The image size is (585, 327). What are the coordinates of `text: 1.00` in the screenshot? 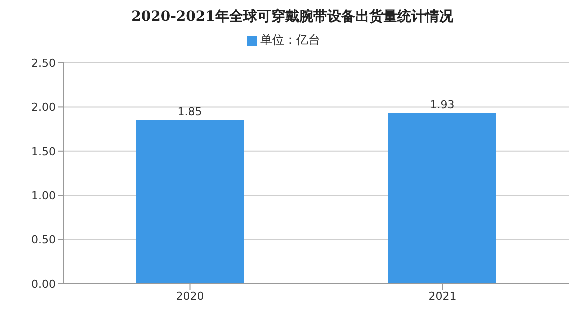 It's located at (44, 196).